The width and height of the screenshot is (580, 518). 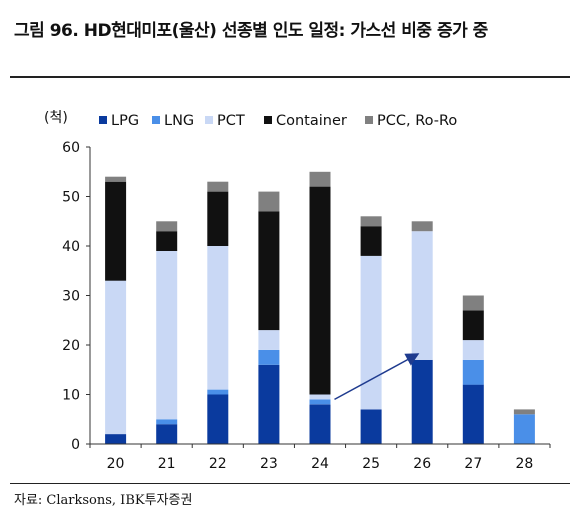 What do you see at coordinates (290, 483) in the screenshot?
I see `footer-divider` at bounding box center [290, 483].